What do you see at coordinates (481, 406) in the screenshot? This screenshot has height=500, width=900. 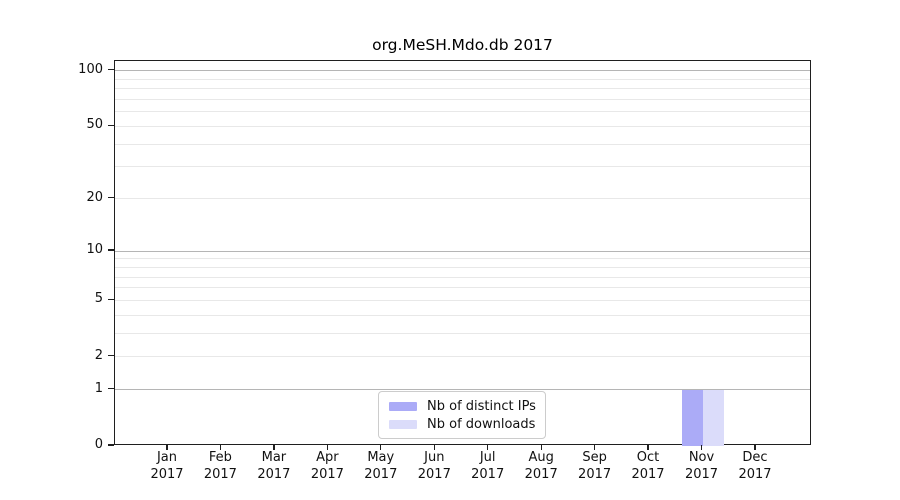 I see `legend-label-distinct-ips: Nb of distinct IPs` at bounding box center [481, 406].